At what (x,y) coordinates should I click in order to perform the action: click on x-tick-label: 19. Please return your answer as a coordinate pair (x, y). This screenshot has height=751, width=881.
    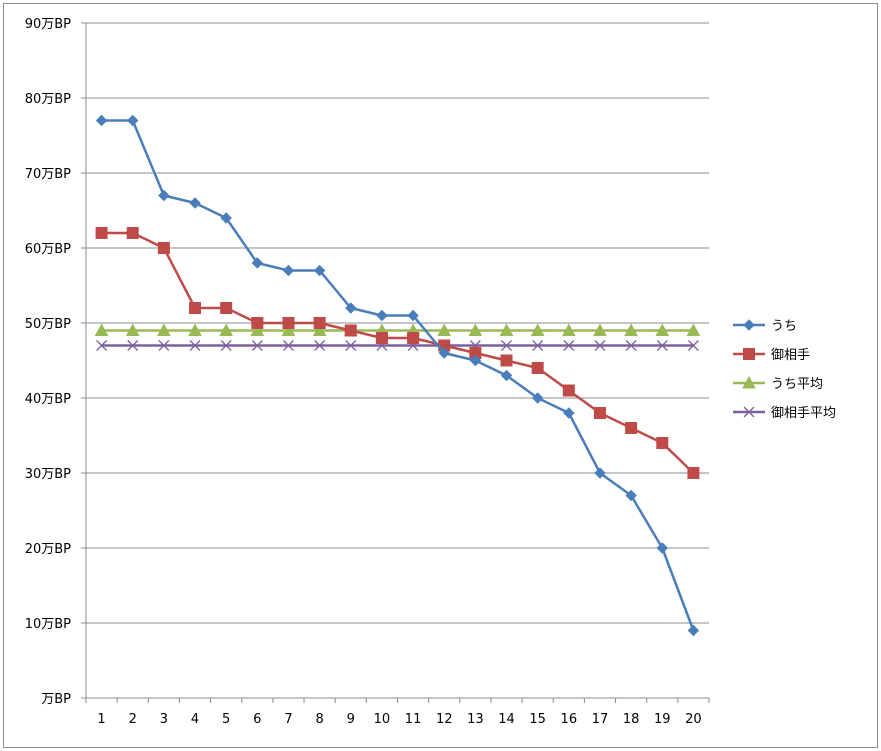
    Looking at the image, I should click on (662, 719).